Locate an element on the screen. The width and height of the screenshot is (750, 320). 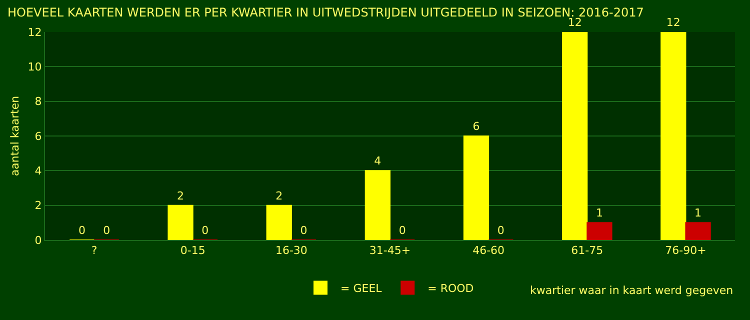
y-tick-label: 12 is located at coordinates (35, 32).